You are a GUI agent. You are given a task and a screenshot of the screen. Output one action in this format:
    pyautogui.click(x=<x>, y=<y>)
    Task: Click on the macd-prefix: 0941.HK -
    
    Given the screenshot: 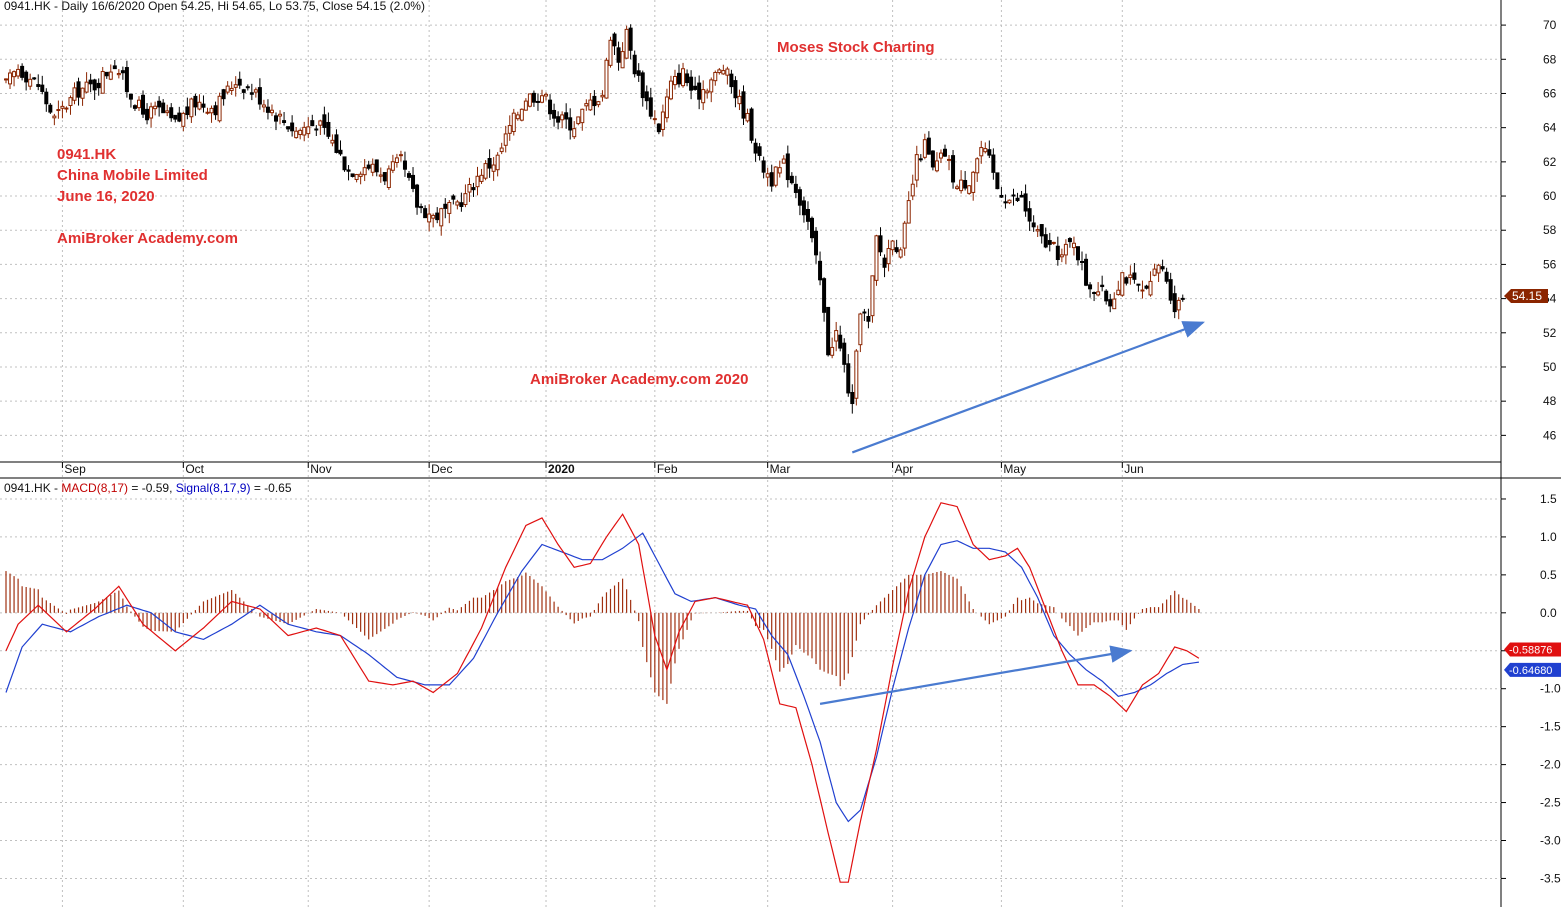 What is the action you would take?
    pyautogui.click(x=33, y=488)
    